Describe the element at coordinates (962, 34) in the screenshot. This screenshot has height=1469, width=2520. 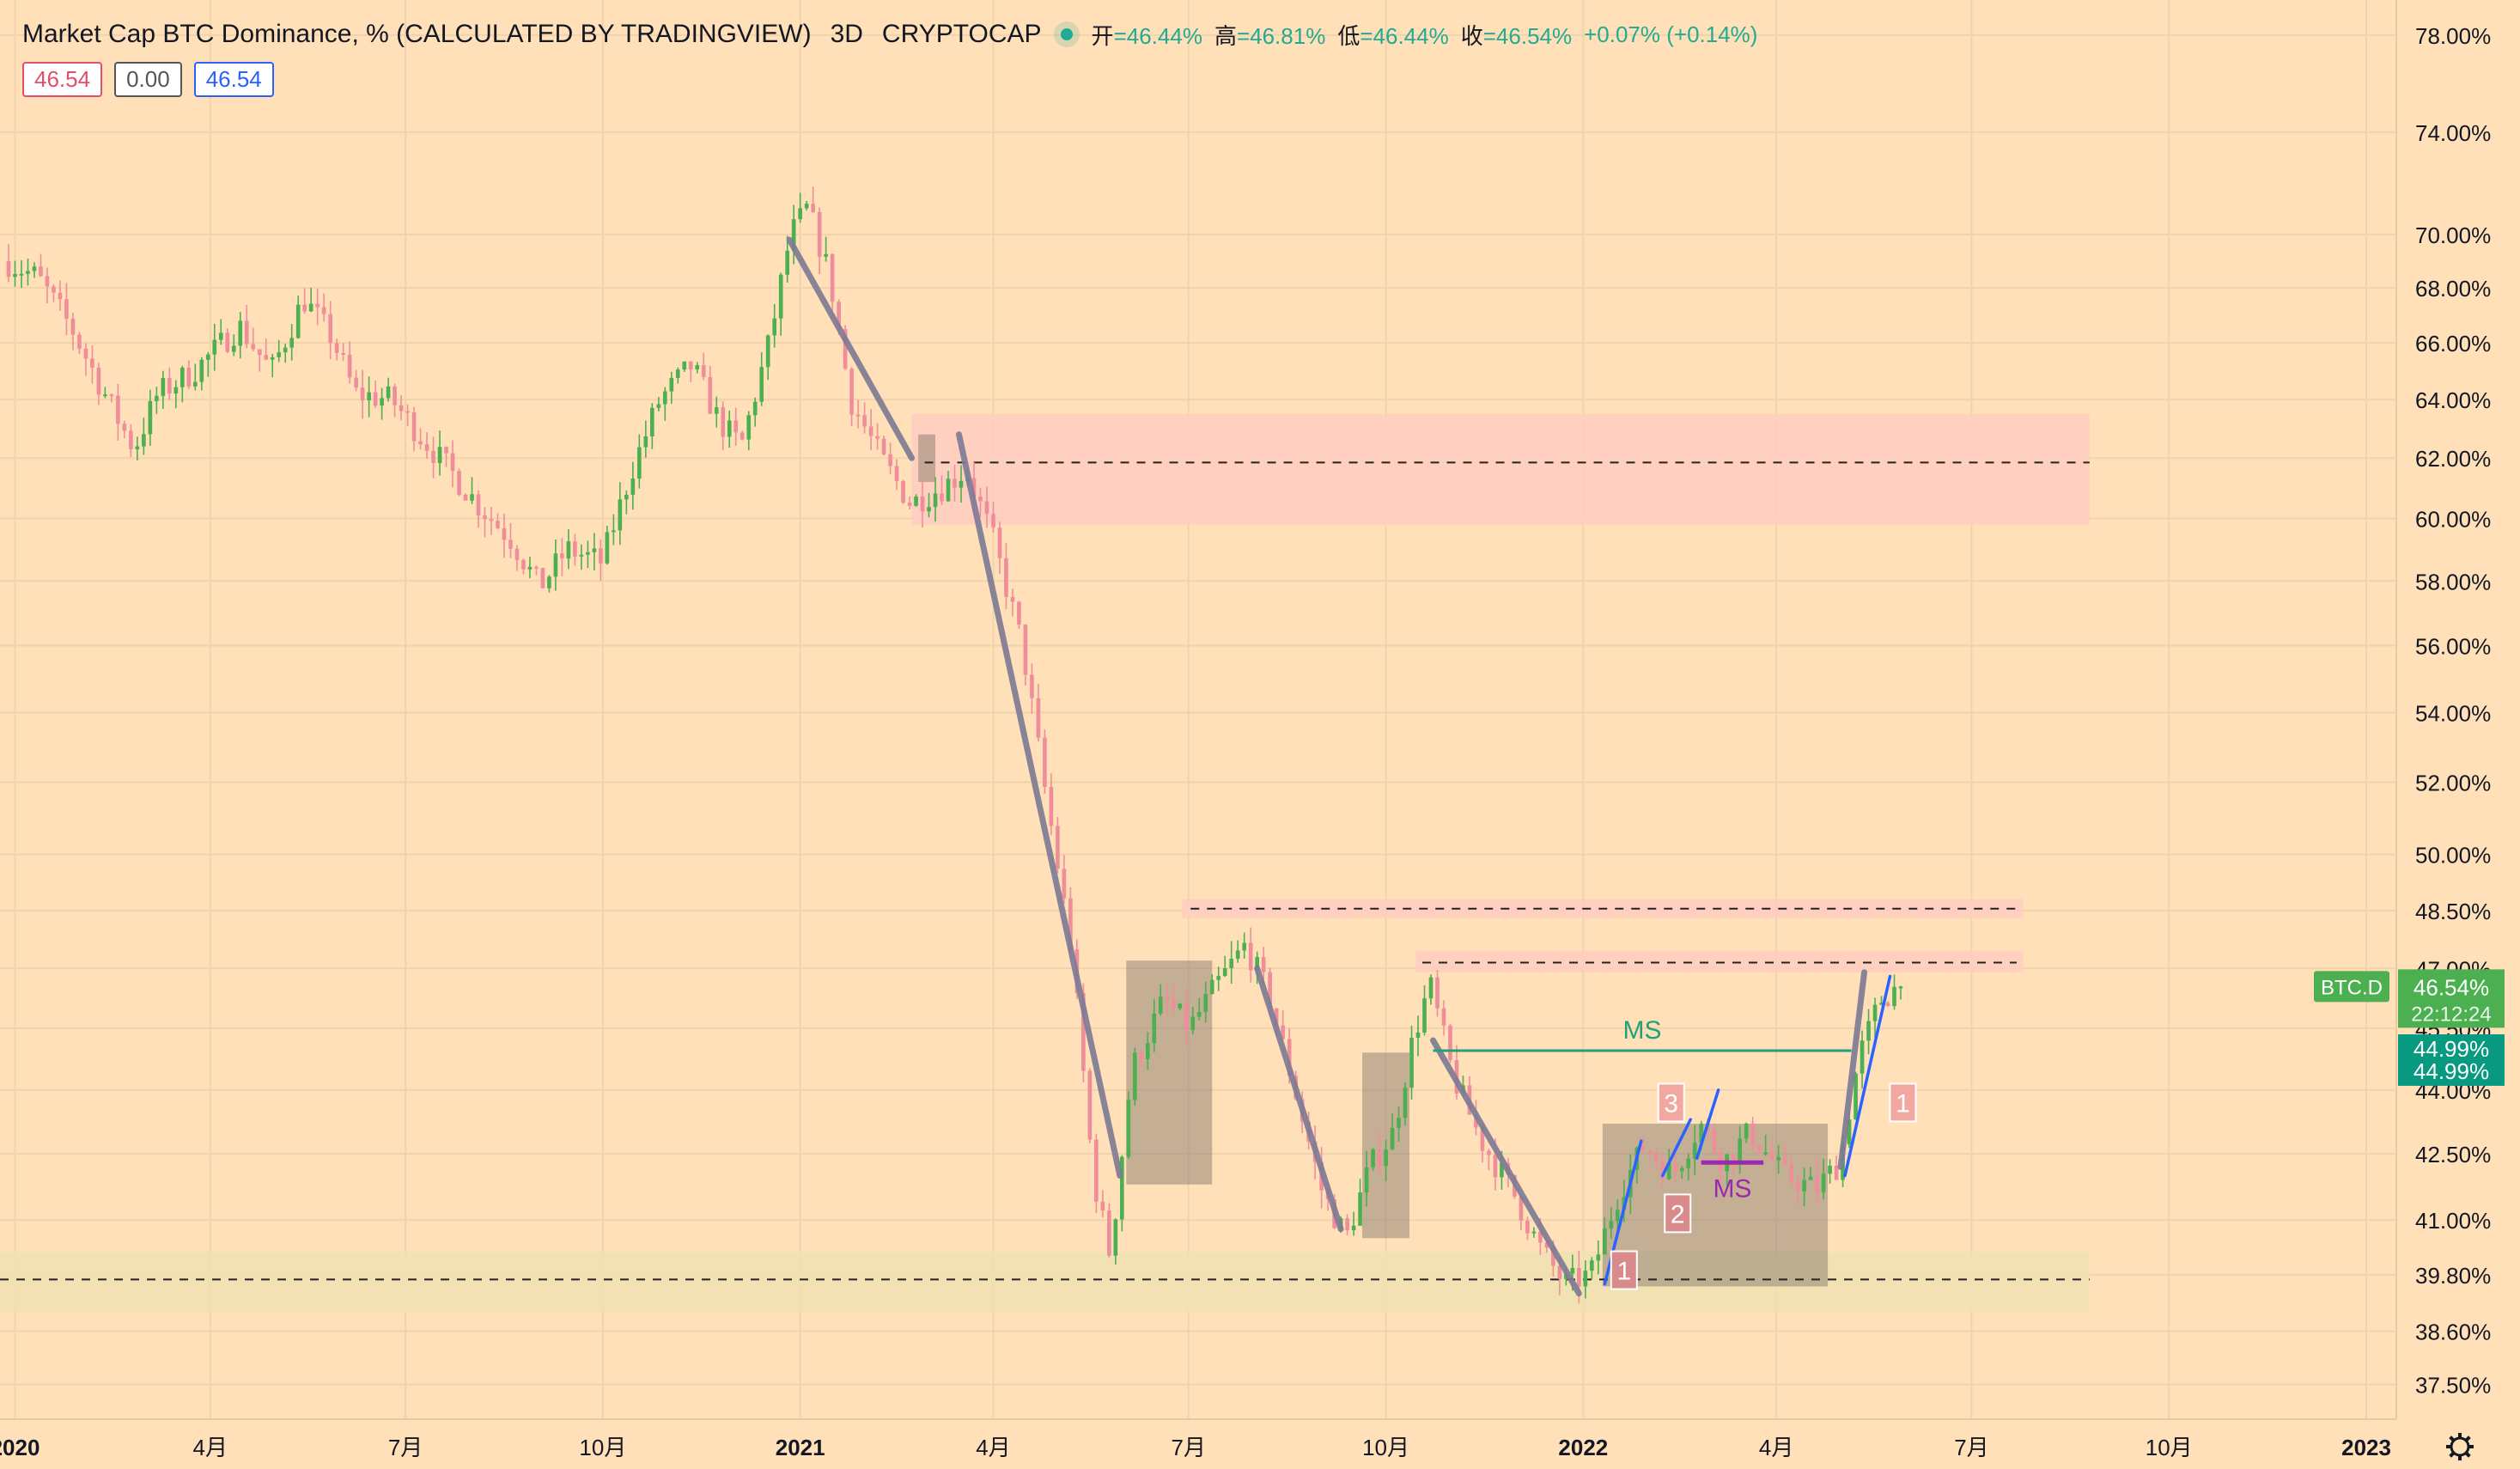
I see `exchange-label: CRYPTOCAP` at that location.